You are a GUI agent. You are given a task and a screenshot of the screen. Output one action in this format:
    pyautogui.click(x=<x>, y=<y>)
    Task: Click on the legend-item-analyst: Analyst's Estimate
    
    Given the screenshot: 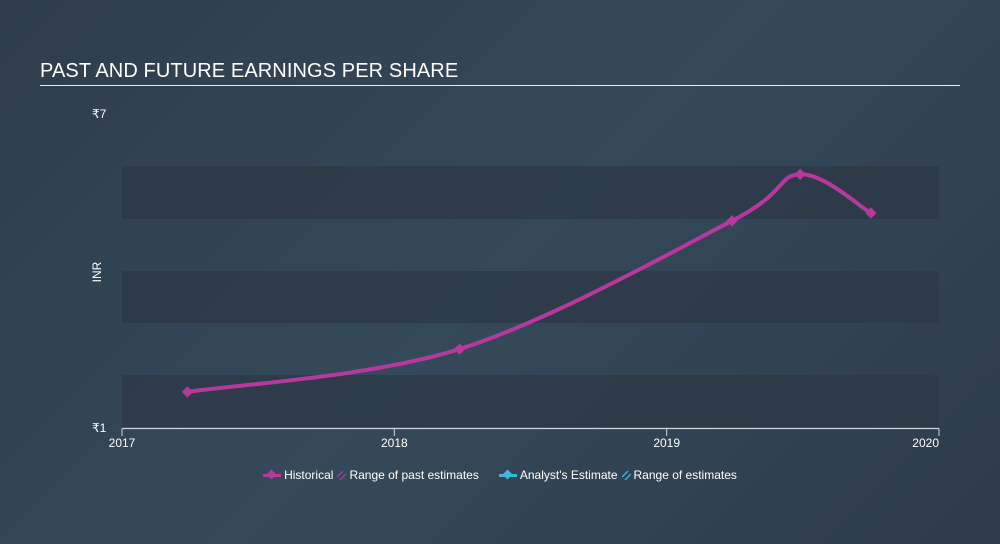 What is the action you would take?
    pyautogui.click(x=558, y=475)
    